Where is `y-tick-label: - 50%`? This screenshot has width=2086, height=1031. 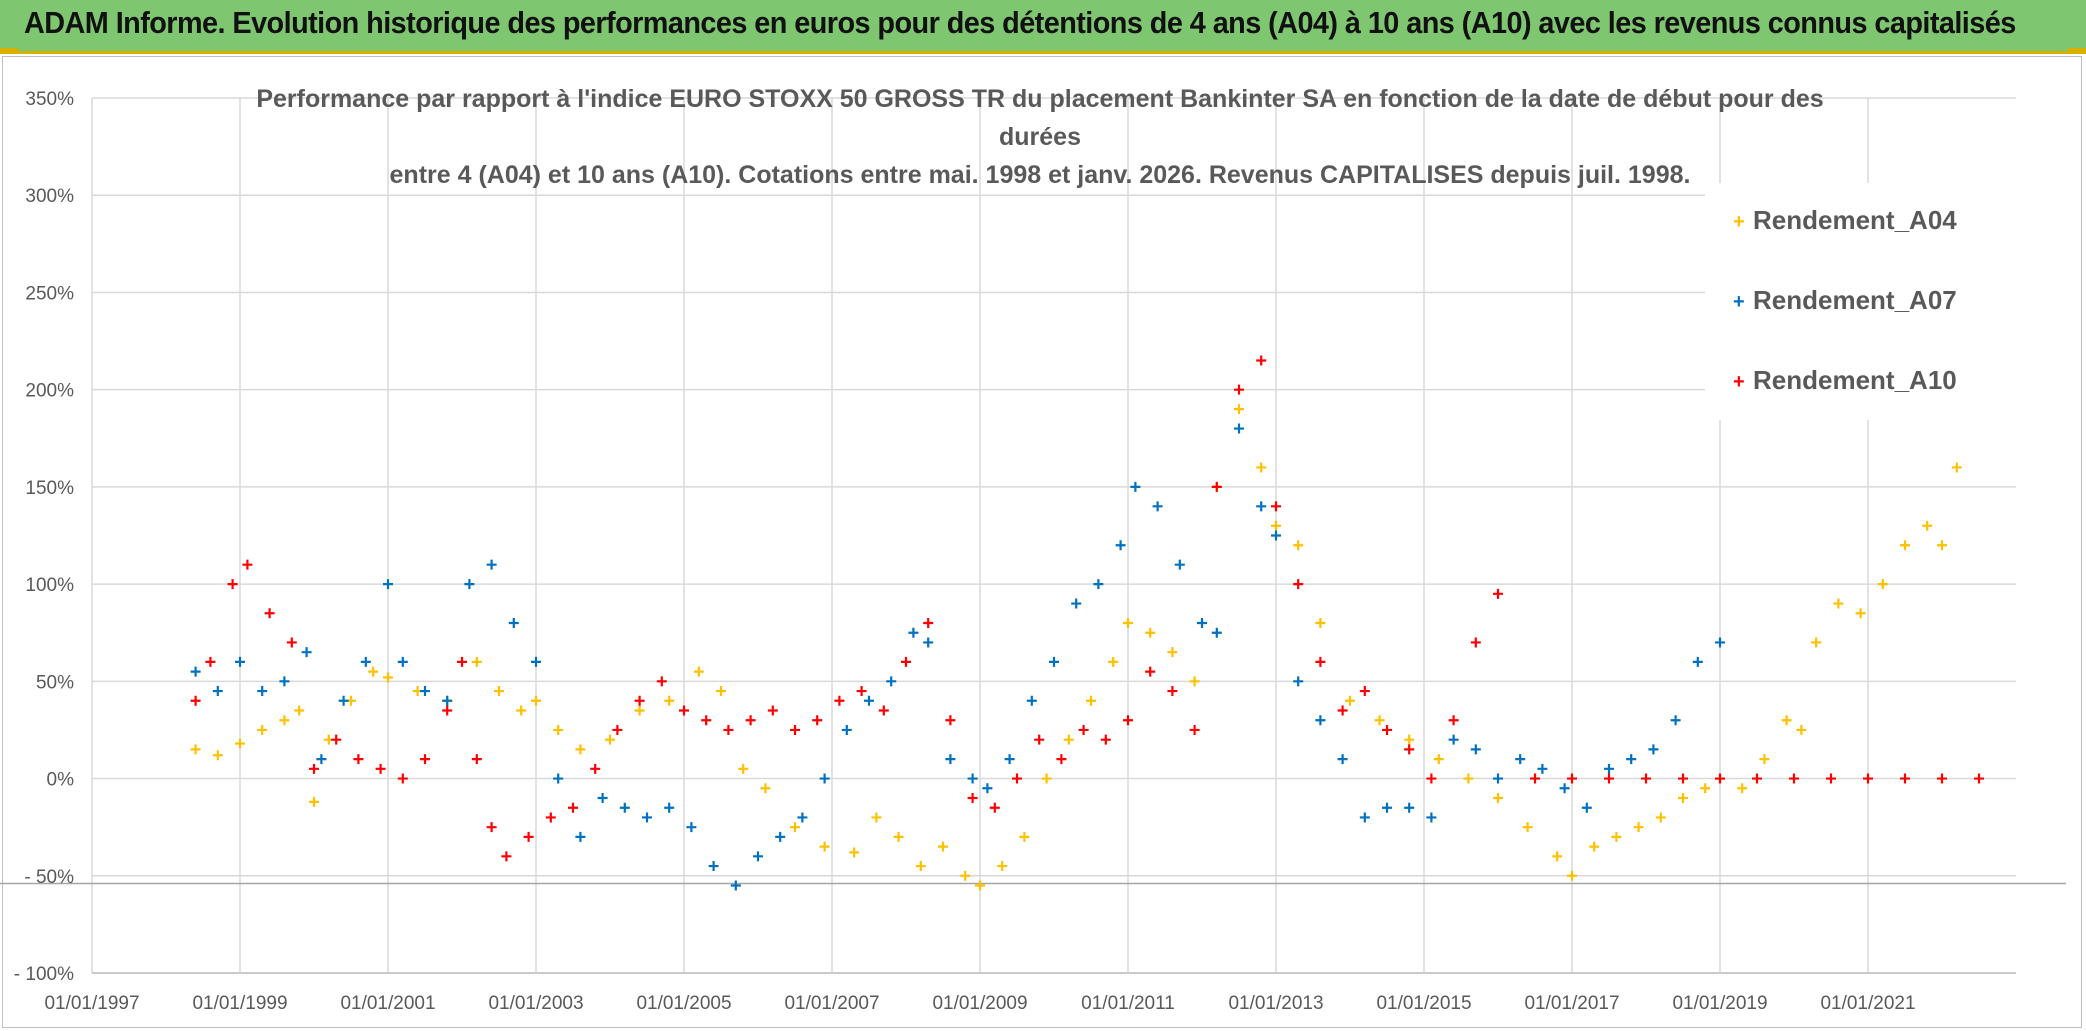 y-tick-label: - 50% is located at coordinates (49, 877).